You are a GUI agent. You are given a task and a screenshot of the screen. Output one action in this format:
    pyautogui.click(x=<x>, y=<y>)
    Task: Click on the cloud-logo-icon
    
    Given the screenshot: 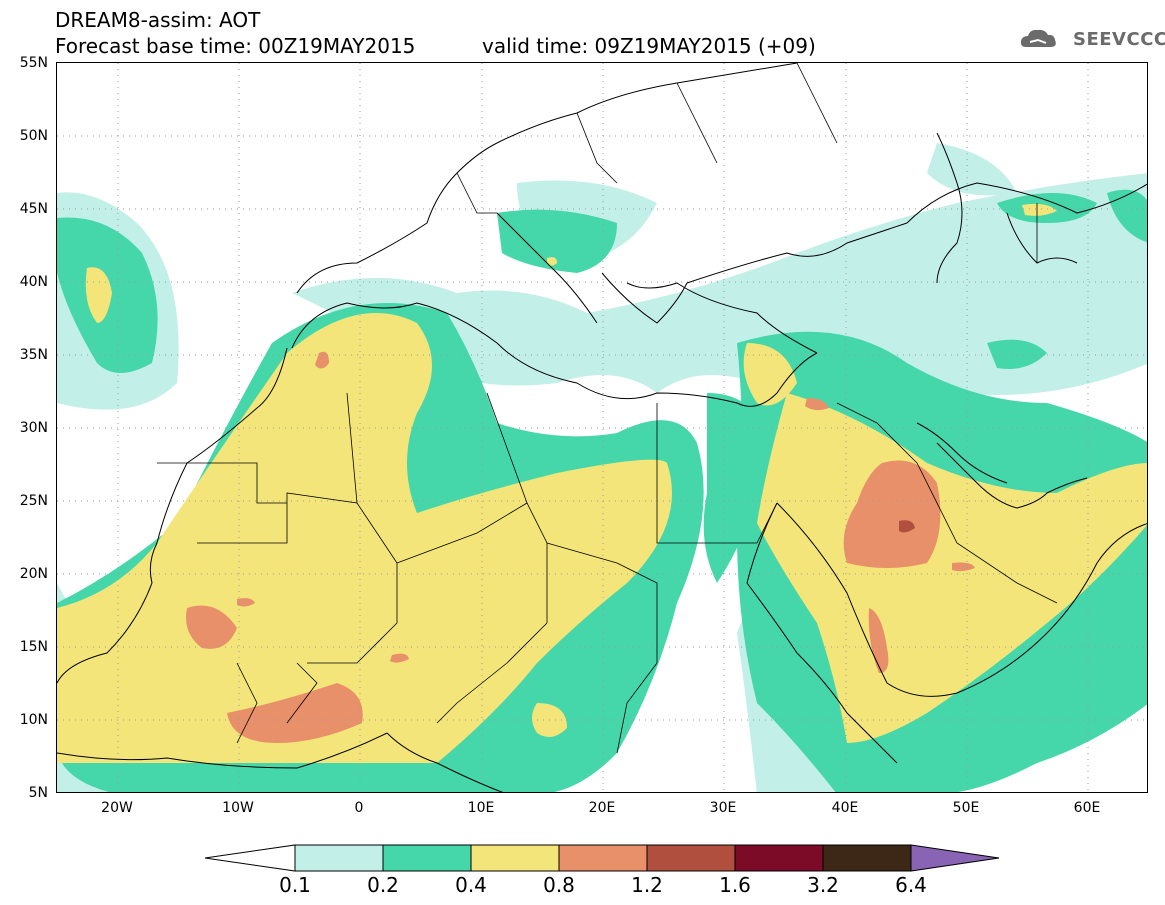 What is the action you would take?
    pyautogui.click(x=1038, y=38)
    